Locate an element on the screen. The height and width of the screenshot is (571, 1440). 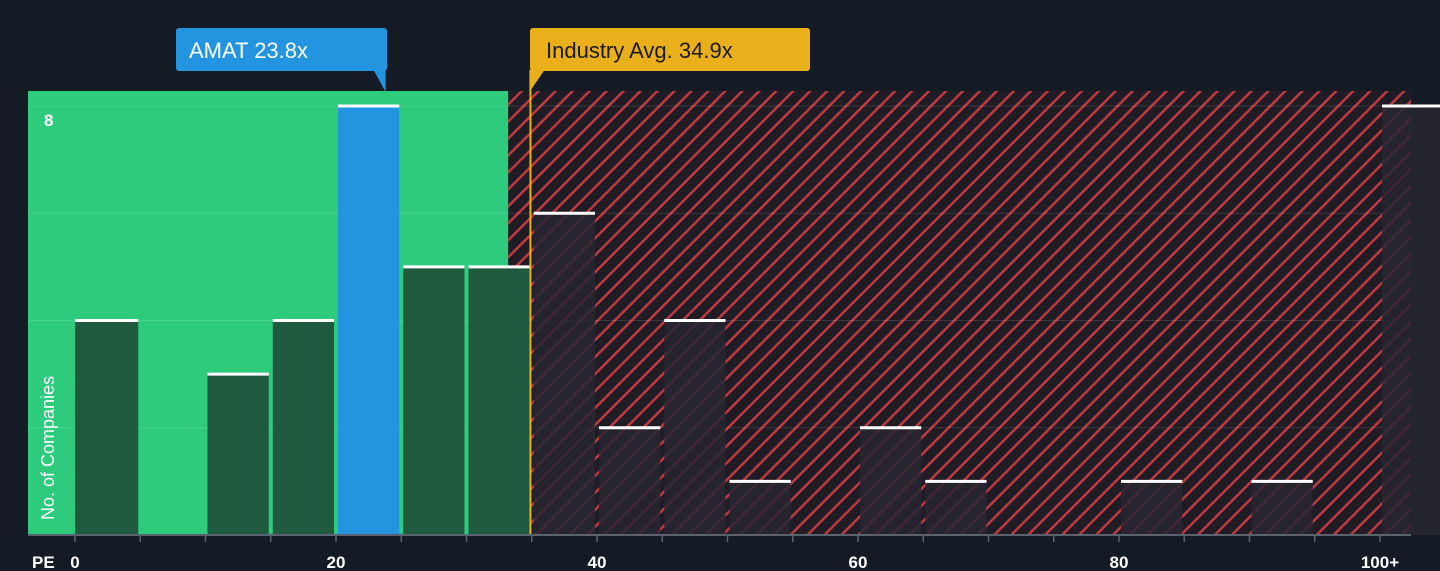
company-callout-label: AMAT 23.8x is located at coordinates (248, 50).